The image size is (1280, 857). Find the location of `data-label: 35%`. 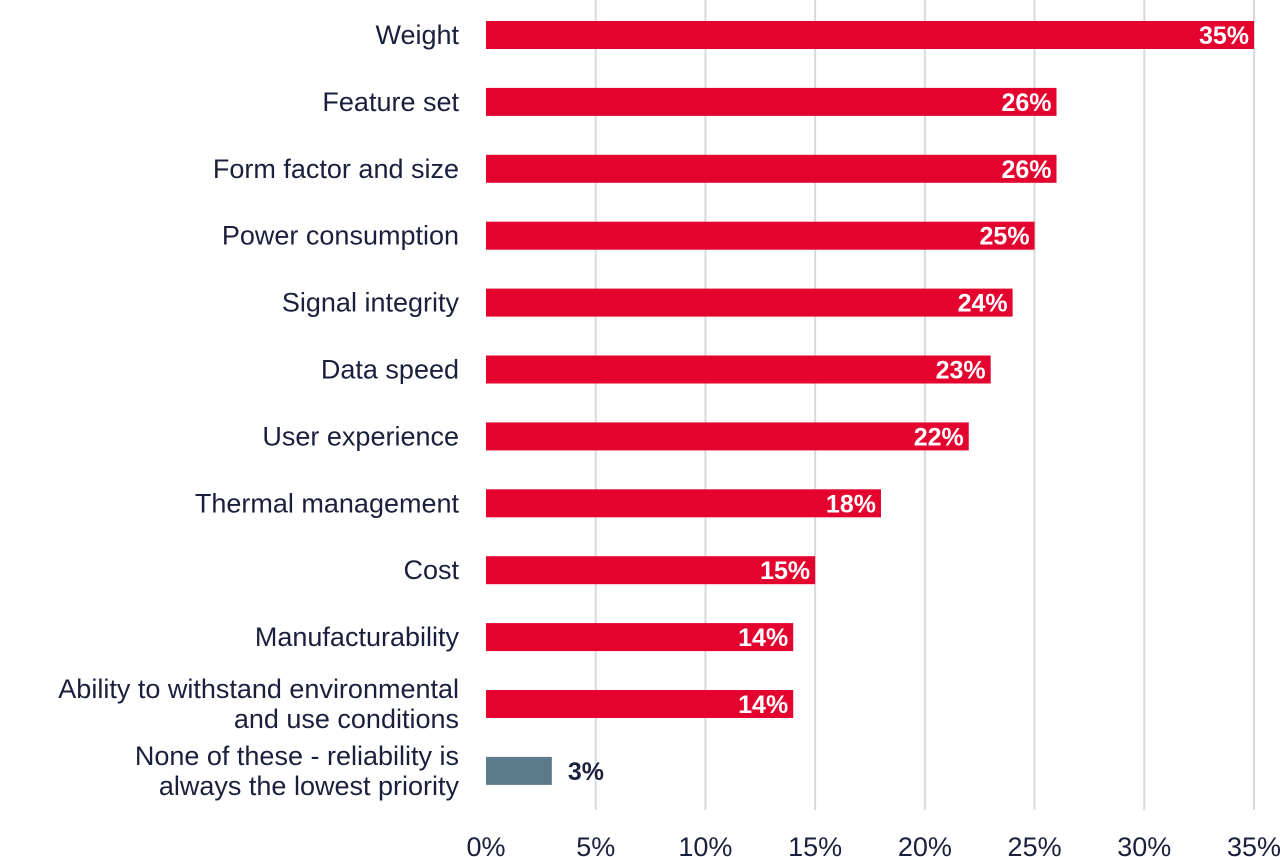

data-label: 35% is located at coordinates (1224, 36).